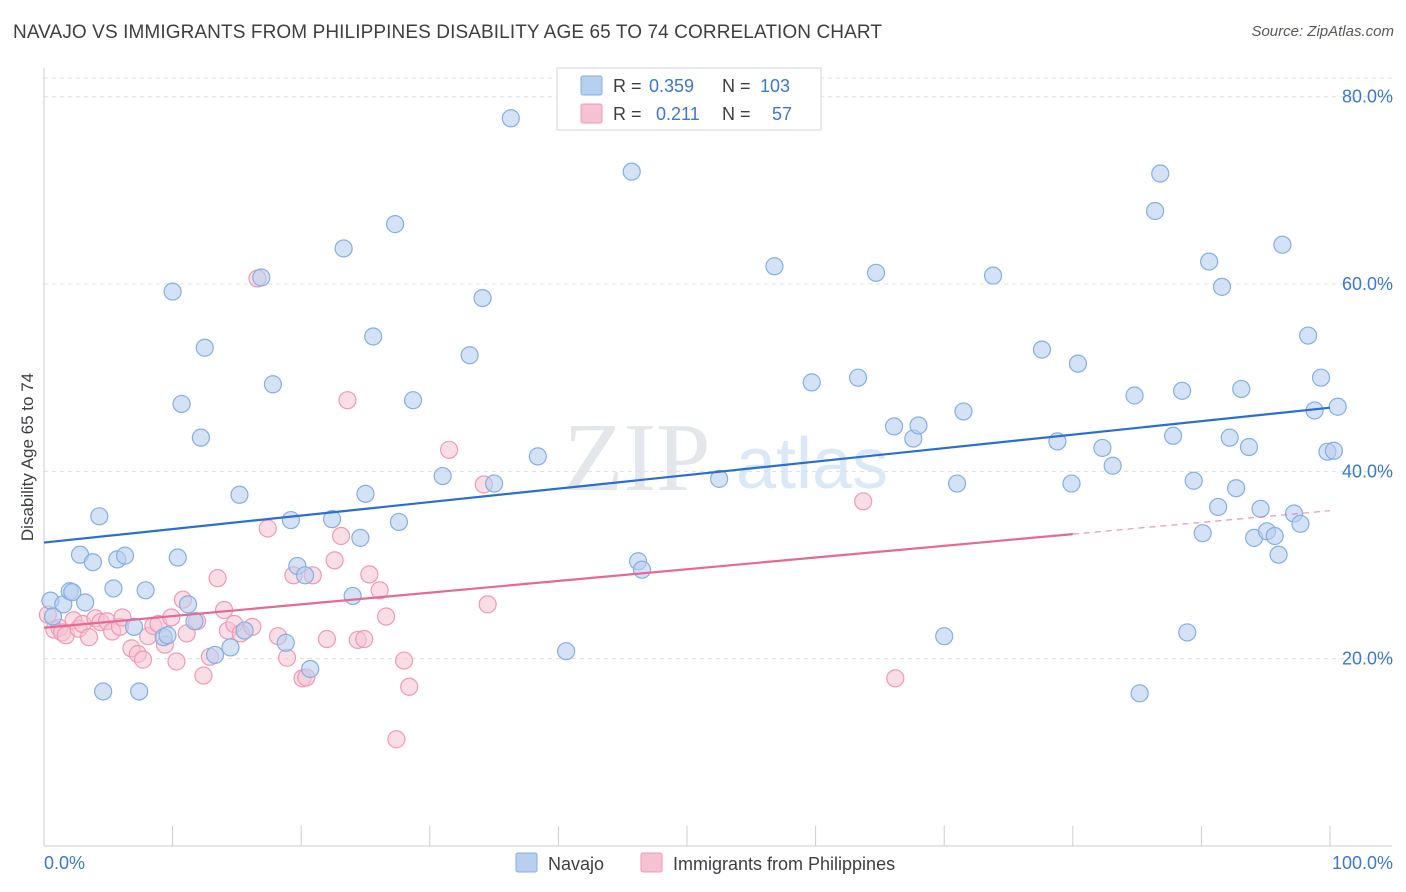  I want to click on watermark-atlas: atlas, so click(812, 464).